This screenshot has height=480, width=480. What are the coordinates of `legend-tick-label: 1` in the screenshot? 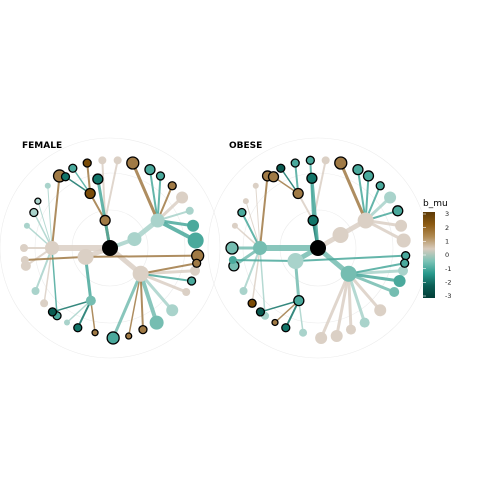 It's located at (447, 242).